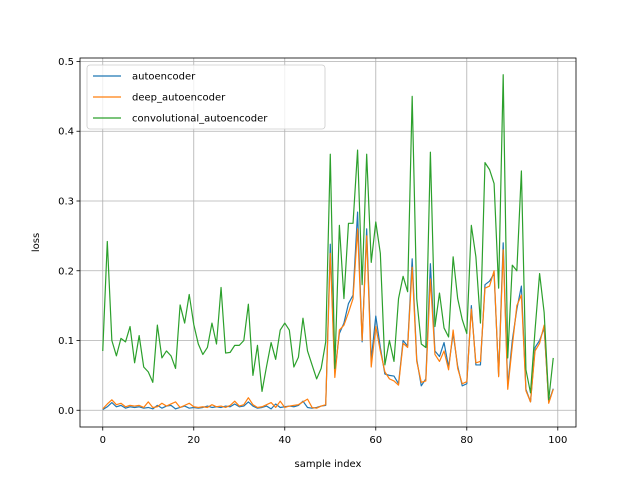 The image size is (640, 480). I want to click on y-tick-label: 0.0, so click(66, 411).